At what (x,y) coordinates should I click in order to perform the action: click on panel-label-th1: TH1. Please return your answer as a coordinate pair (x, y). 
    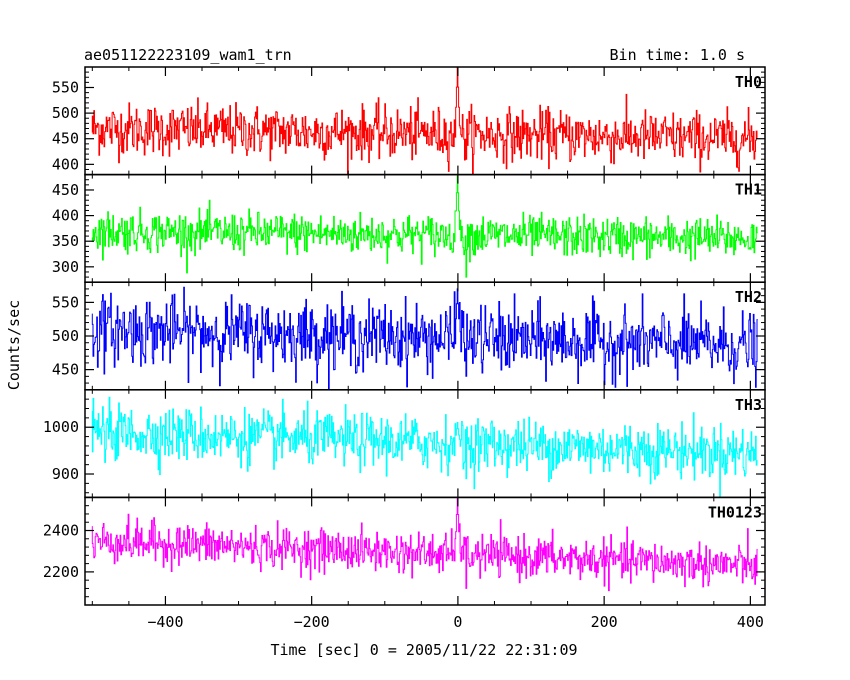
    Looking at the image, I should click on (748, 190).